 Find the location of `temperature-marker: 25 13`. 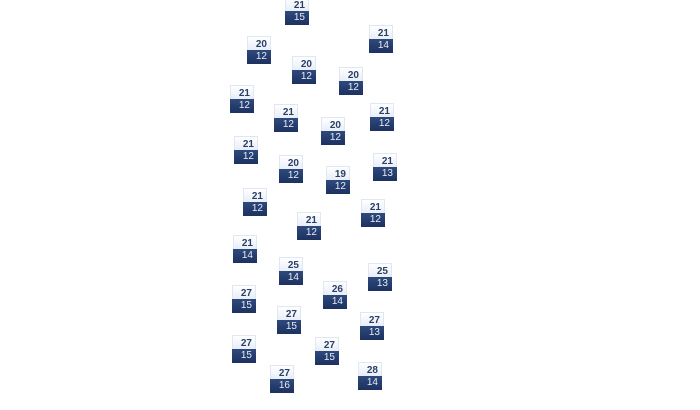

temperature-marker: 25 13 is located at coordinates (380, 277).